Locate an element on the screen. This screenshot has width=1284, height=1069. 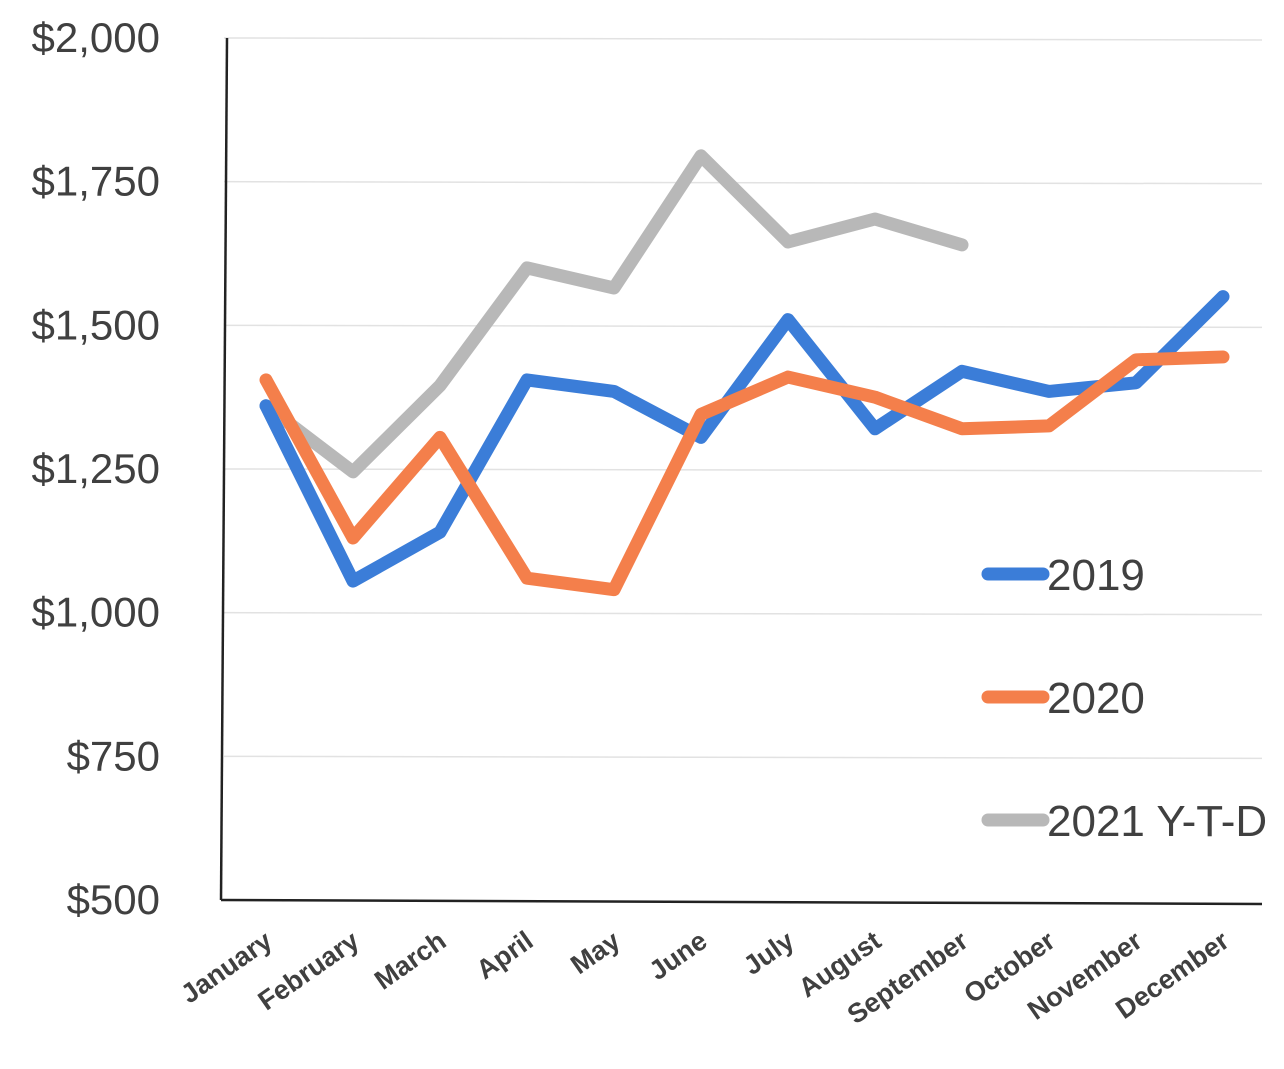
x-tick-label: June is located at coordinates (678, 955).